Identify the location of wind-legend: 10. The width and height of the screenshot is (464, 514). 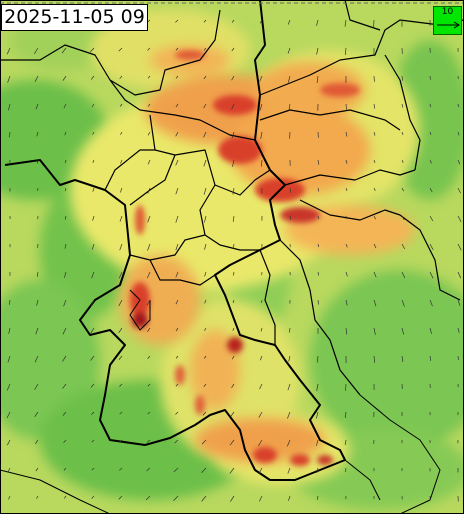
(447, 20).